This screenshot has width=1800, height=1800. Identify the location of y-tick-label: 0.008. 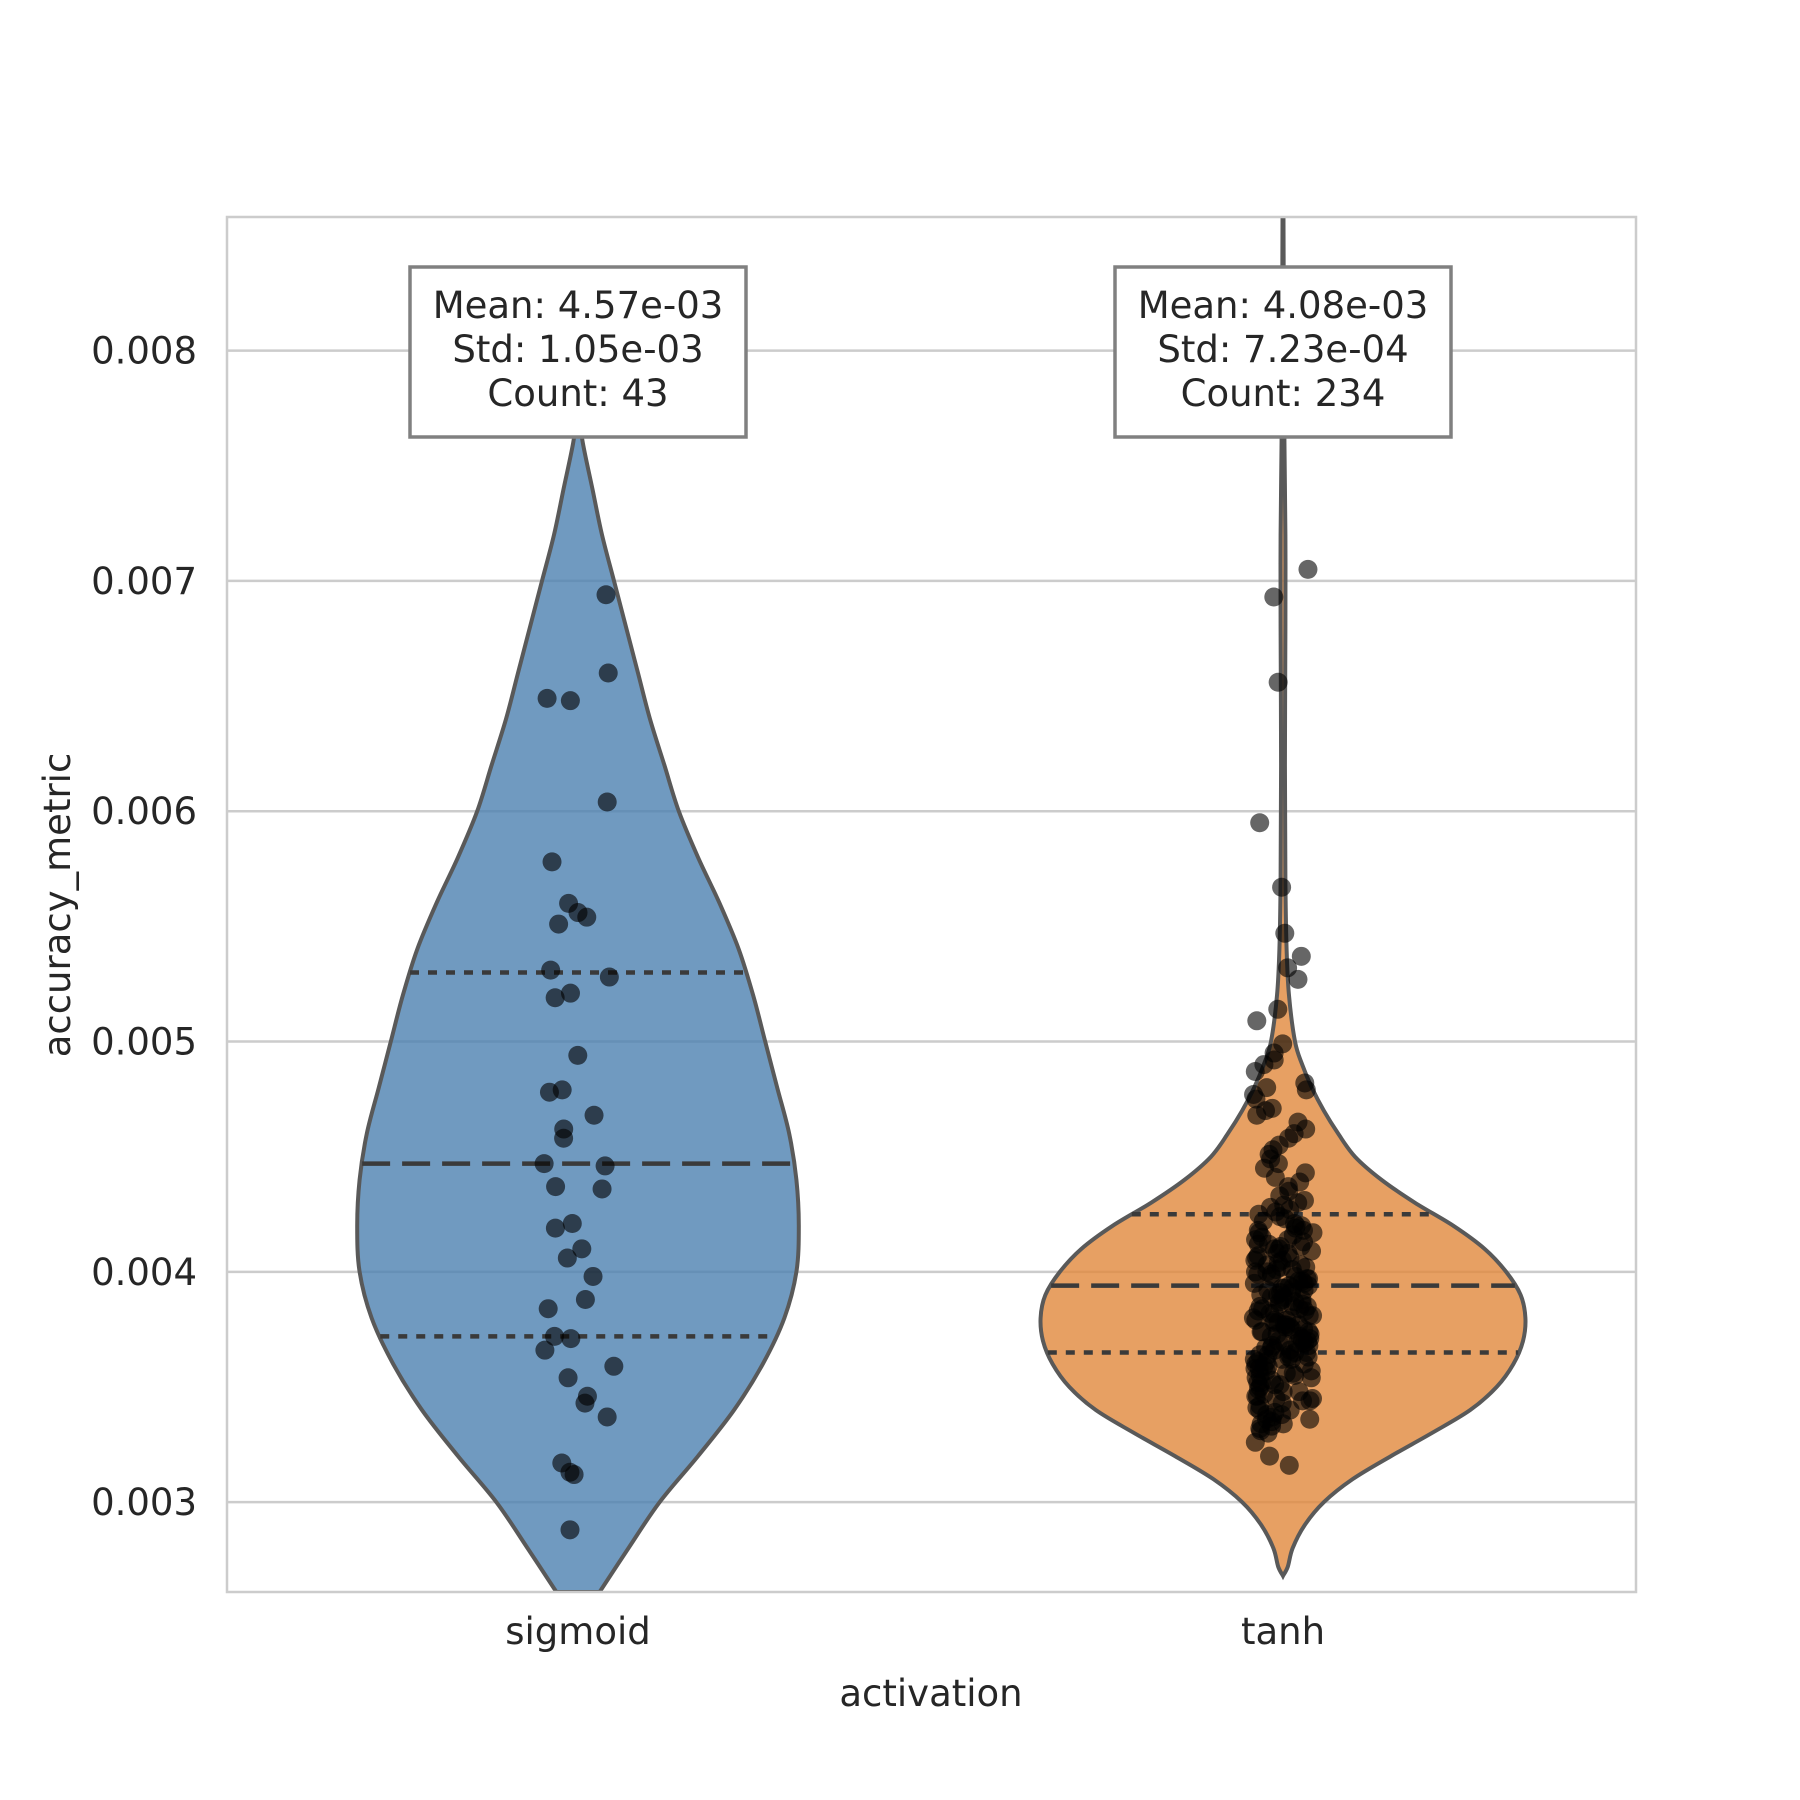
(144, 351).